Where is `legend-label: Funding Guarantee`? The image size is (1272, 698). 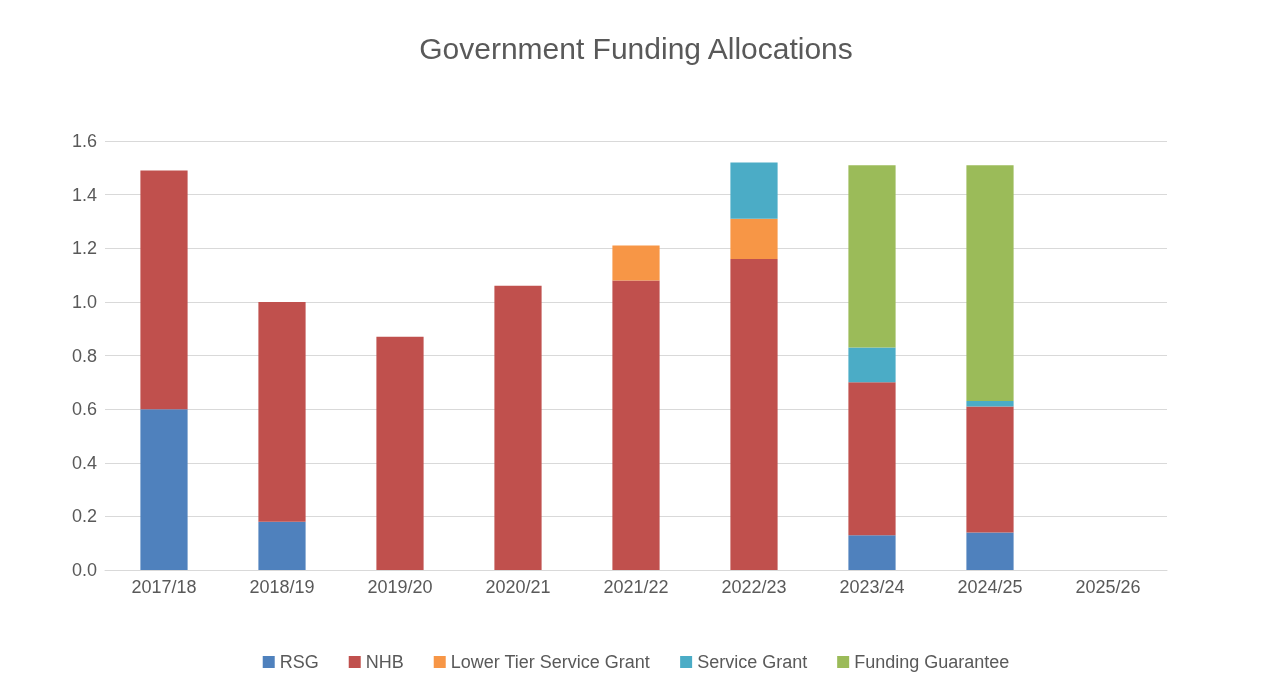
legend-label: Funding Guarantee is located at coordinates (932, 662).